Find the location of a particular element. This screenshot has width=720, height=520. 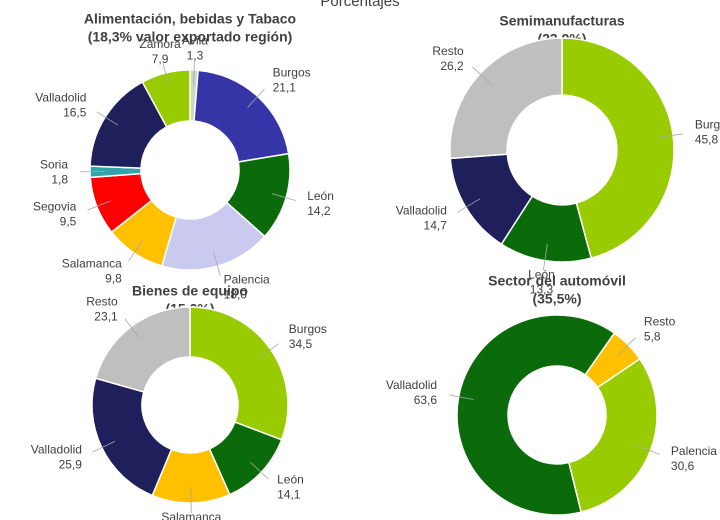

chart-title: Semimanufacturas is located at coordinates (561, 21).